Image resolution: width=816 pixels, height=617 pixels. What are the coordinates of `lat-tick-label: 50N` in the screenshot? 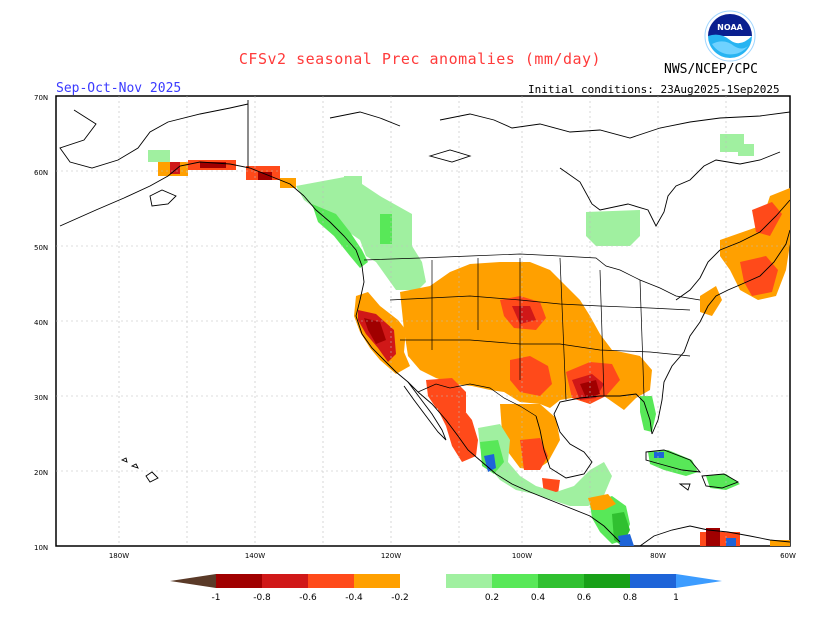 It's located at (41, 248).